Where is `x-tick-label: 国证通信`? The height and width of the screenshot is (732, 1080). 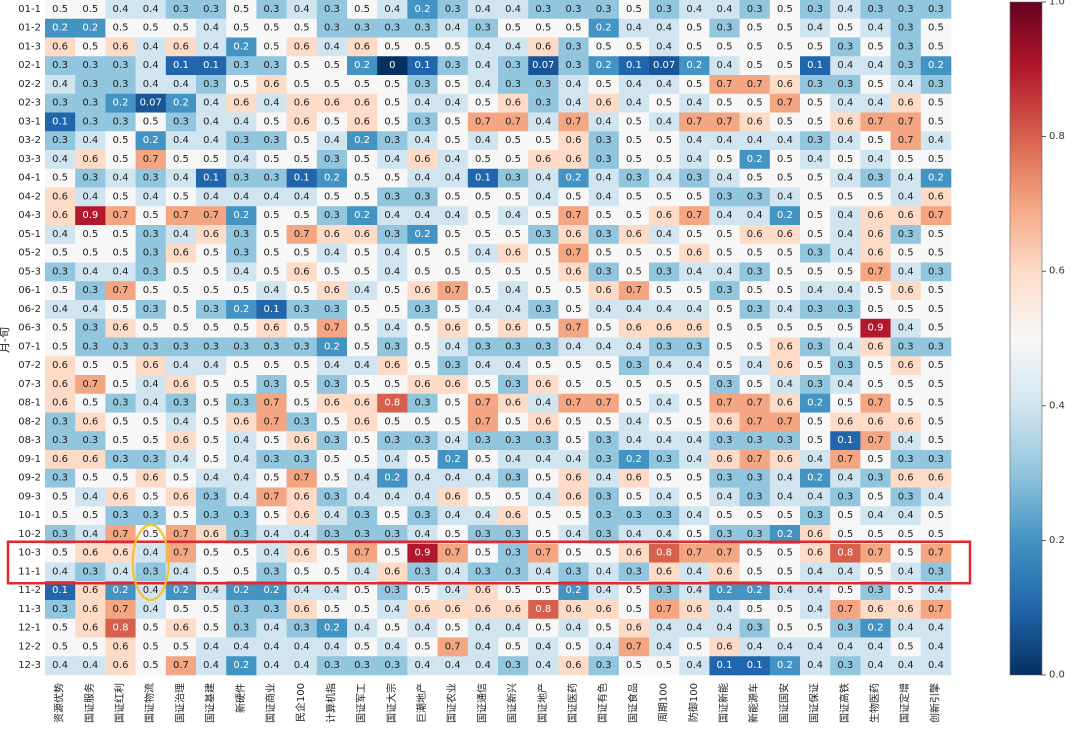
x-tick-label: 国证通信 is located at coordinates (482, 703).